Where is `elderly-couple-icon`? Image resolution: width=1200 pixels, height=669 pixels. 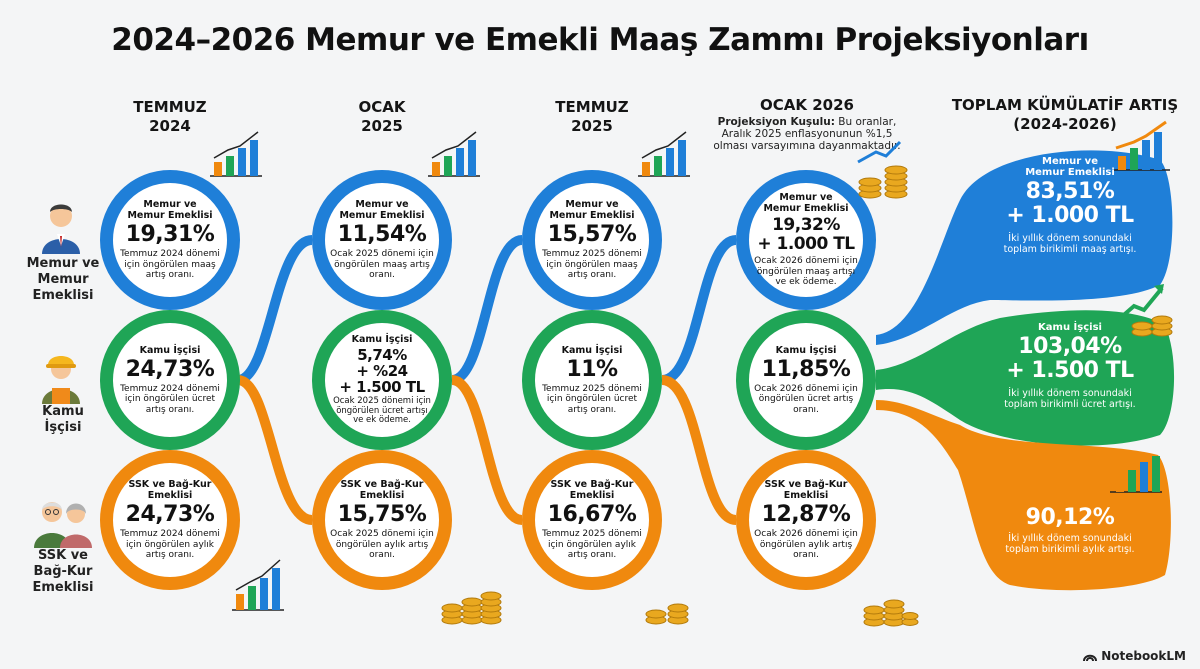 elderly-couple-icon is located at coordinates (63, 525).